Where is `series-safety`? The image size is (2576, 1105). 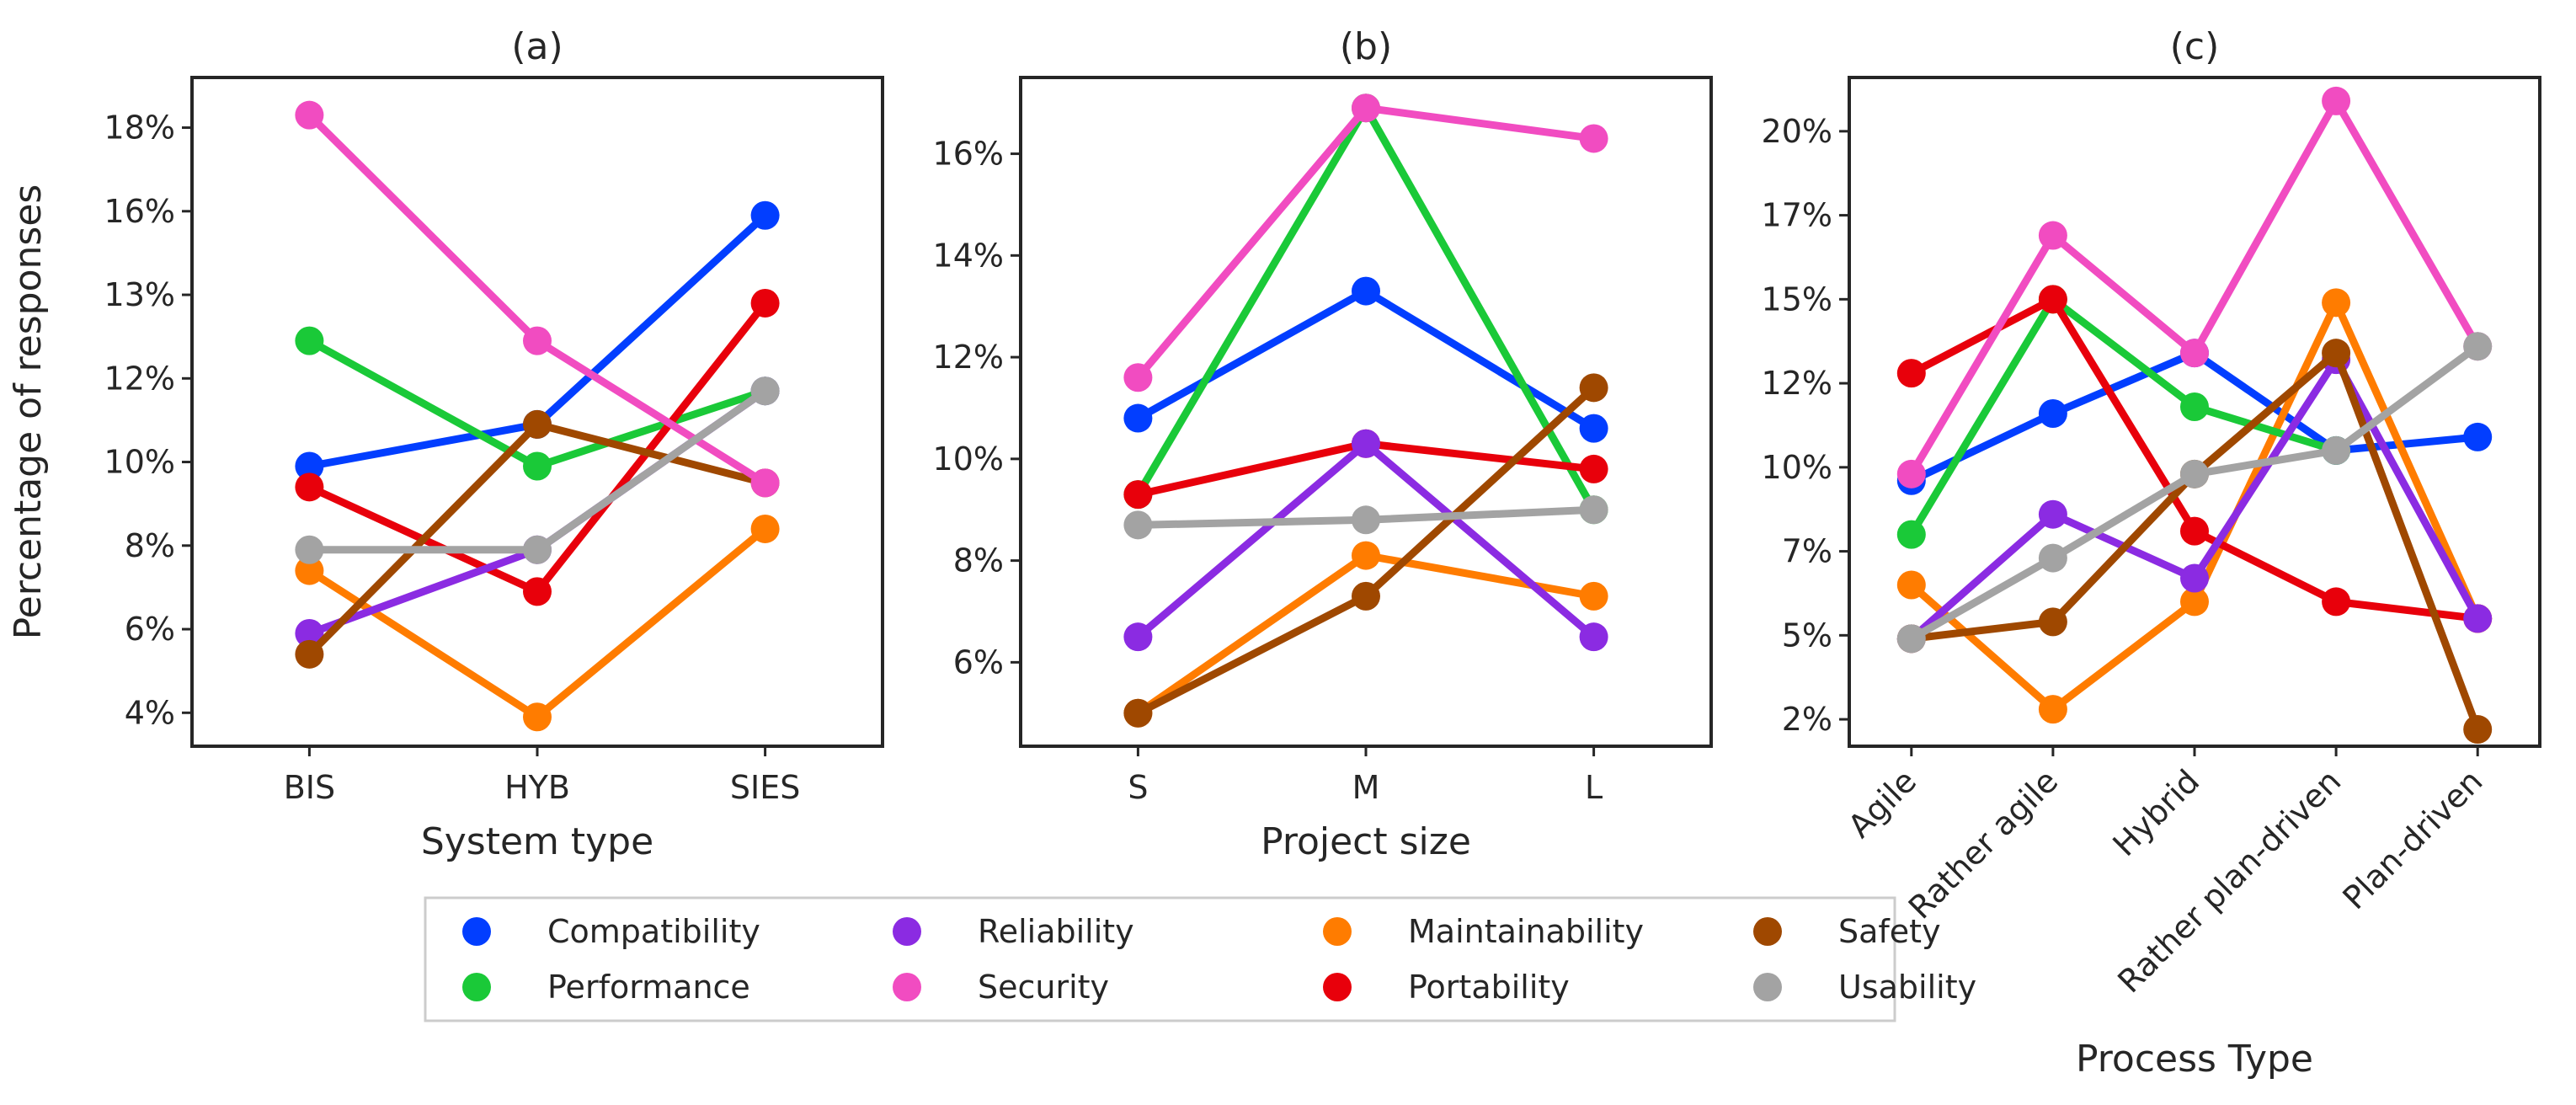
series-safety is located at coordinates (1365, 550).